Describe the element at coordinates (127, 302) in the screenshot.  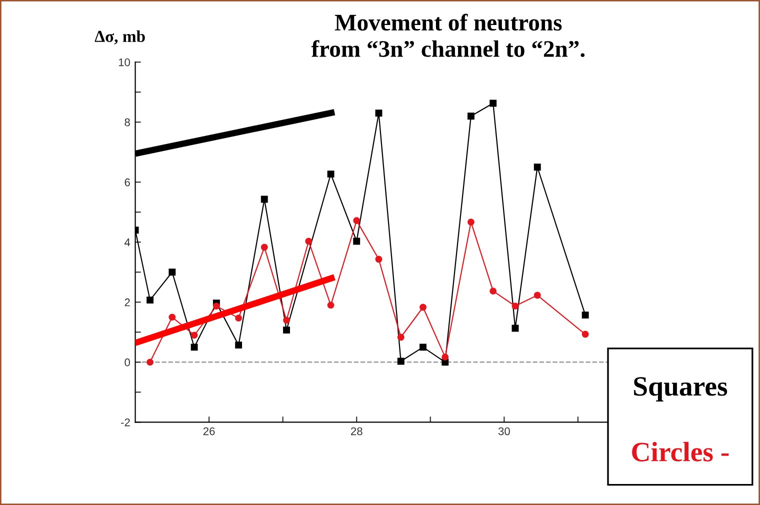
I see `y-tick-label: 2` at that location.